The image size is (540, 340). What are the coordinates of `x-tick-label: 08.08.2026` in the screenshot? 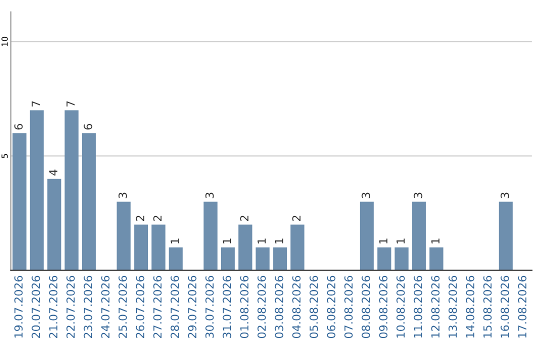 It's located at (366, 307).